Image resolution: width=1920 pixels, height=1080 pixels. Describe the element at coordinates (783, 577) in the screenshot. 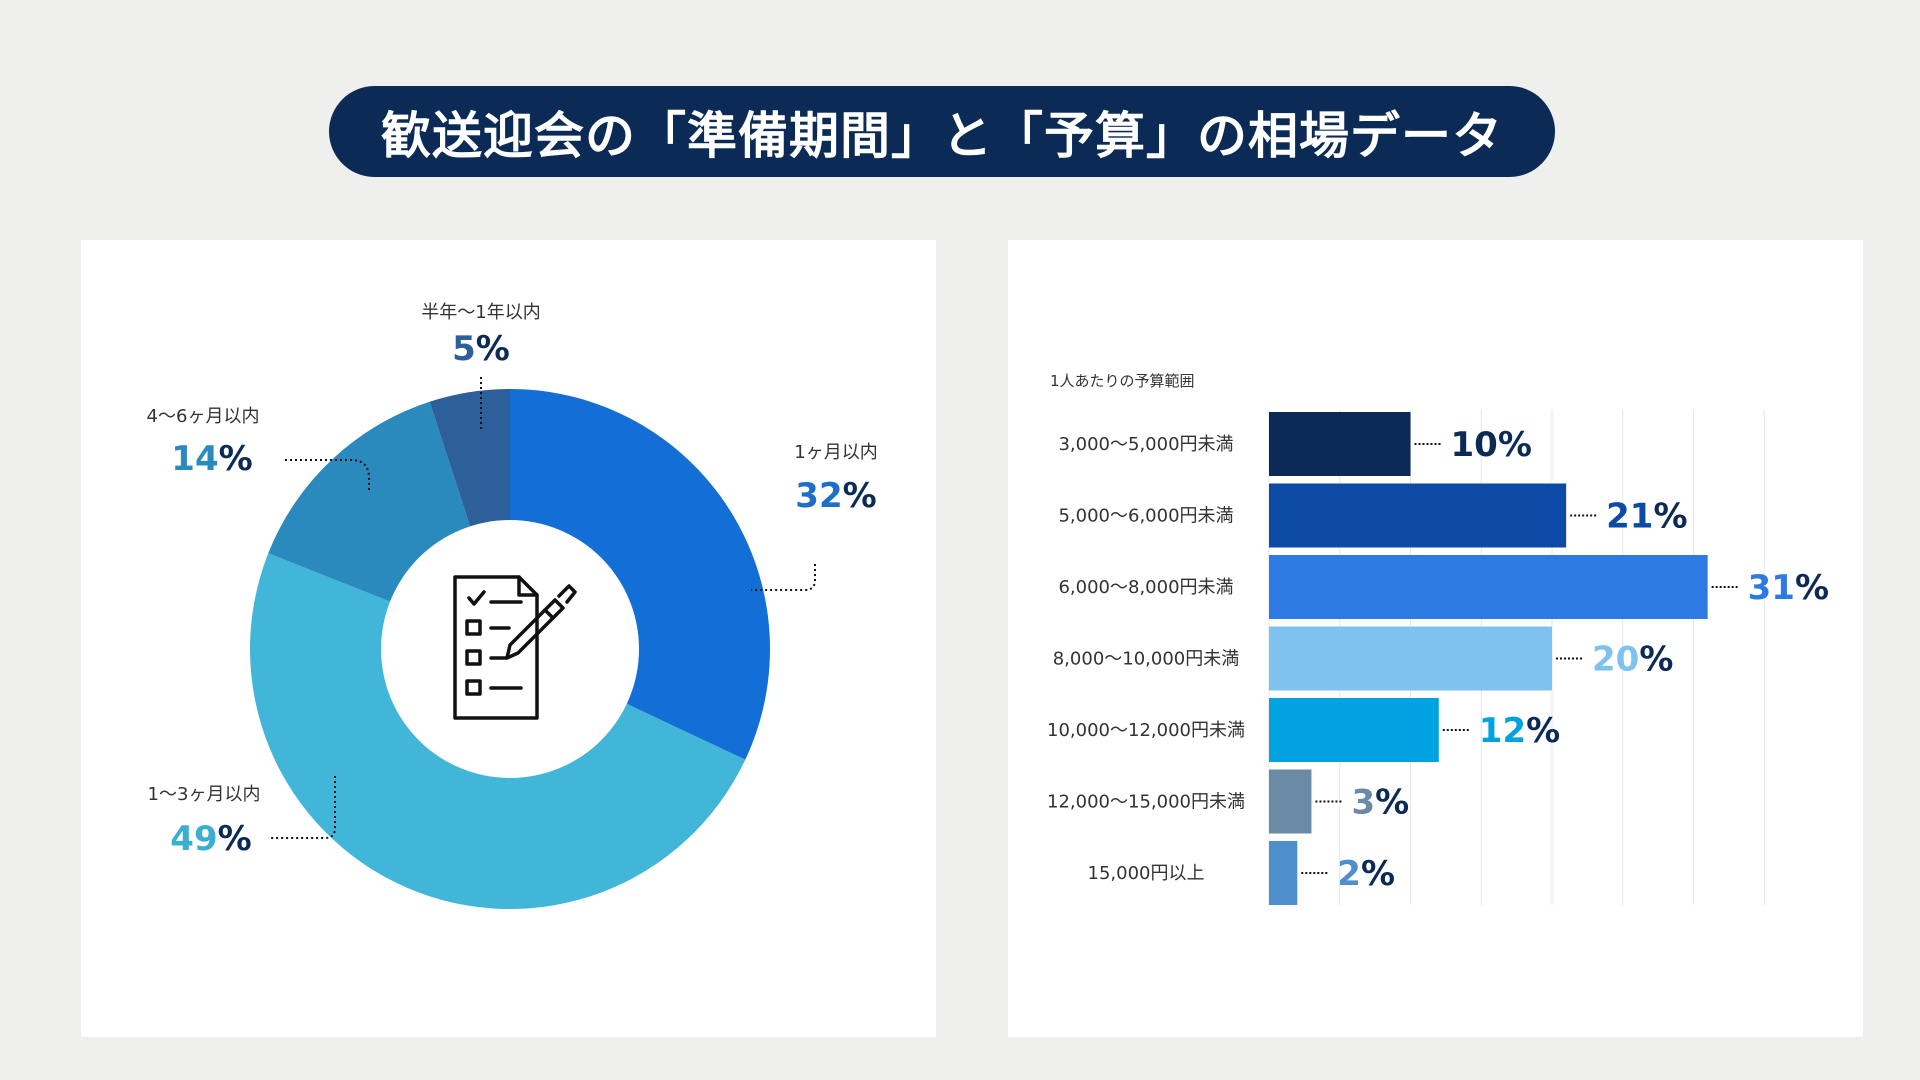

I see `leader-line-1-month` at that location.